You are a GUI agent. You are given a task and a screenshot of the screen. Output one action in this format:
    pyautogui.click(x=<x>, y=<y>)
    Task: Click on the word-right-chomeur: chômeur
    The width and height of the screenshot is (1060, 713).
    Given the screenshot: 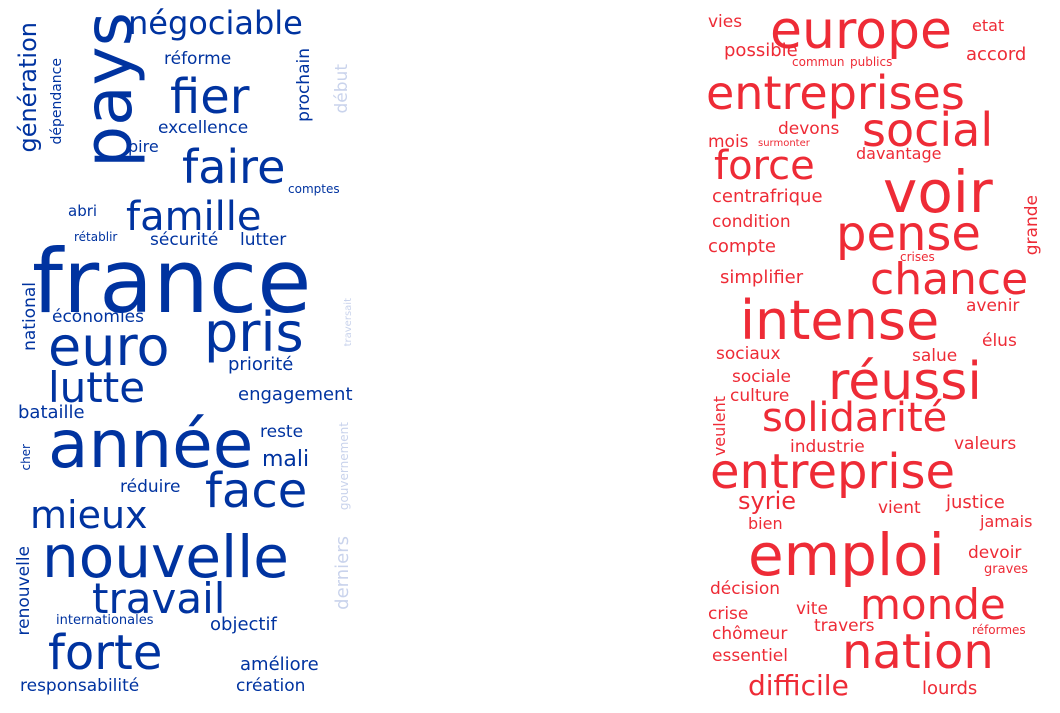 What is the action you would take?
    pyautogui.click(x=750, y=634)
    